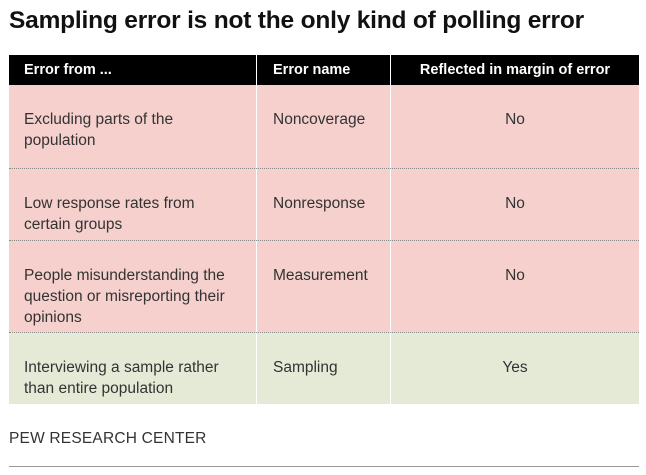 The height and width of the screenshot is (475, 646). What do you see at coordinates (514, 70) in the screenshot?
I see `header-margin-of-error: Reflected in margin of error` at bounding box center [514, 70].